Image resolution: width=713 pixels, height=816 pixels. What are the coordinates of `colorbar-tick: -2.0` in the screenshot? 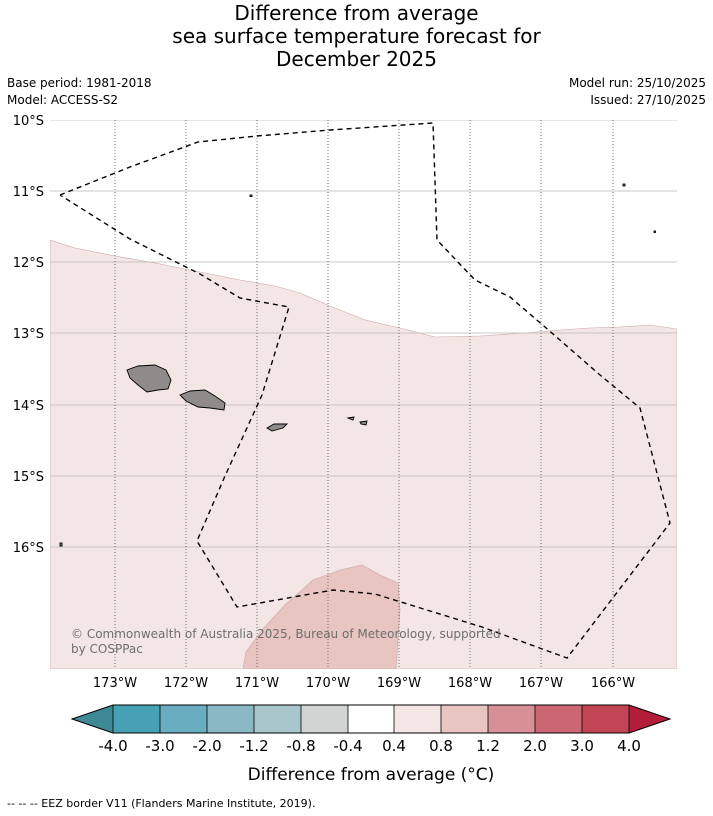 It's located at (206, 746).